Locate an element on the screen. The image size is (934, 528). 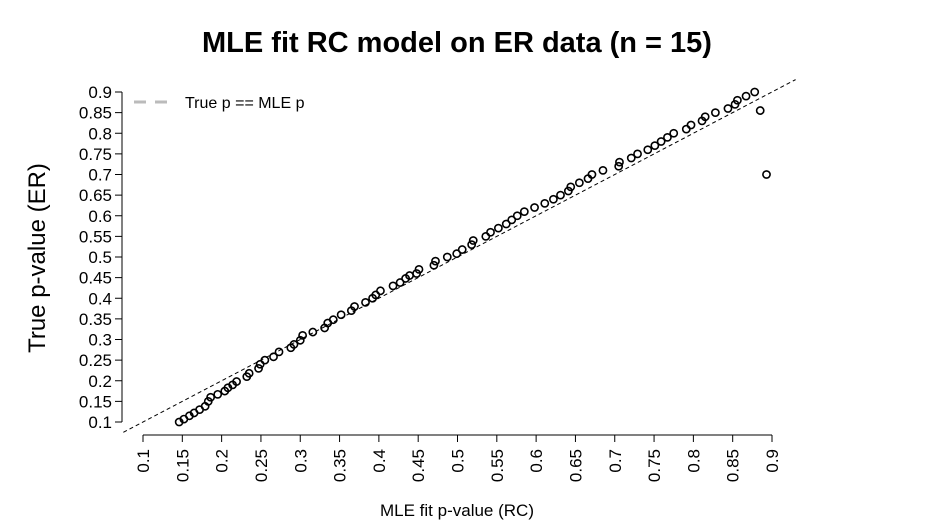
x-tick-label: 0.5 is located at coordinates (458, 461).